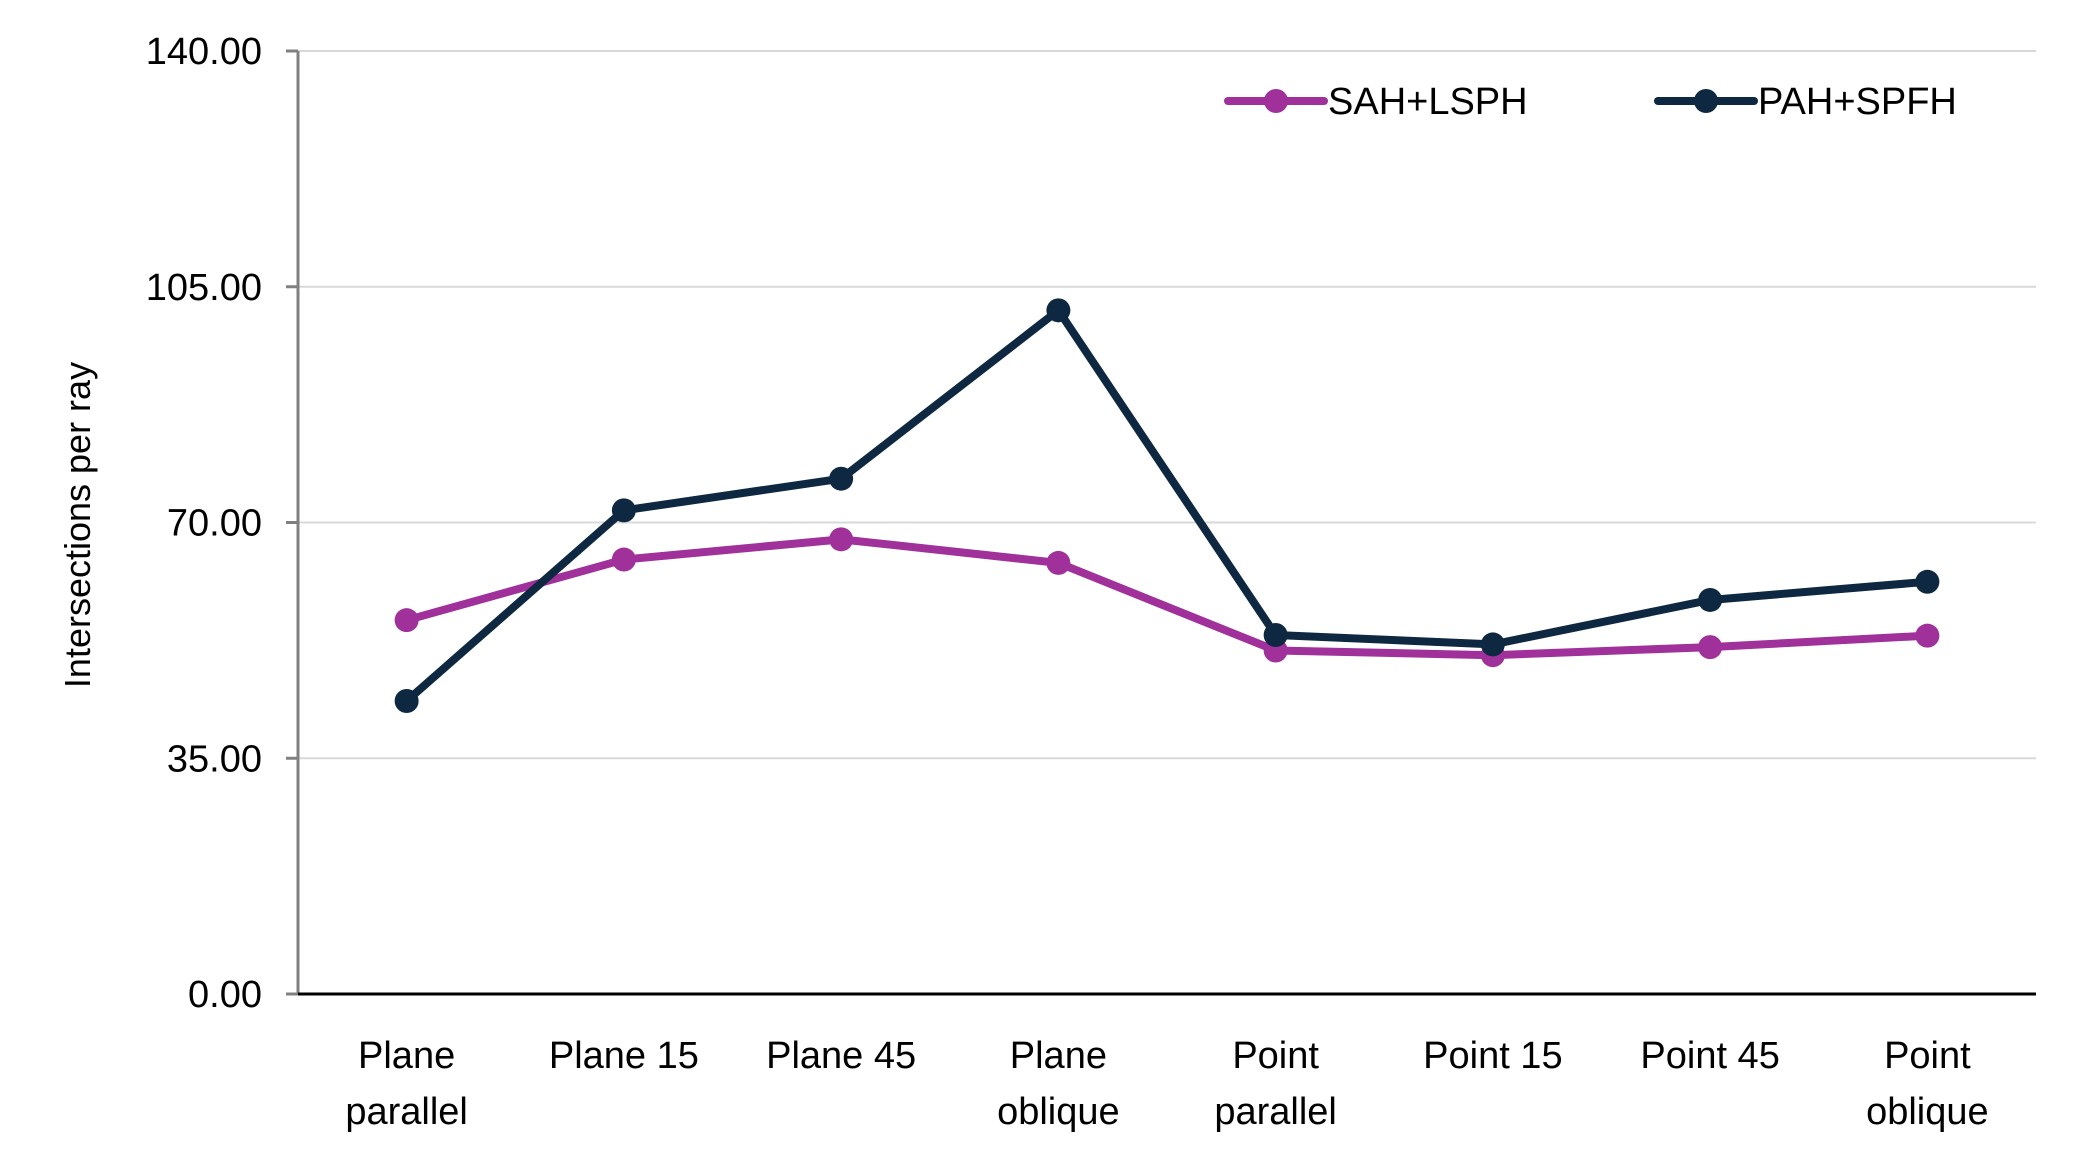 The height and width of the screenshot is (1161, 2076). I want to click on x-tick-label: Plane 15, so click(624, 1056).